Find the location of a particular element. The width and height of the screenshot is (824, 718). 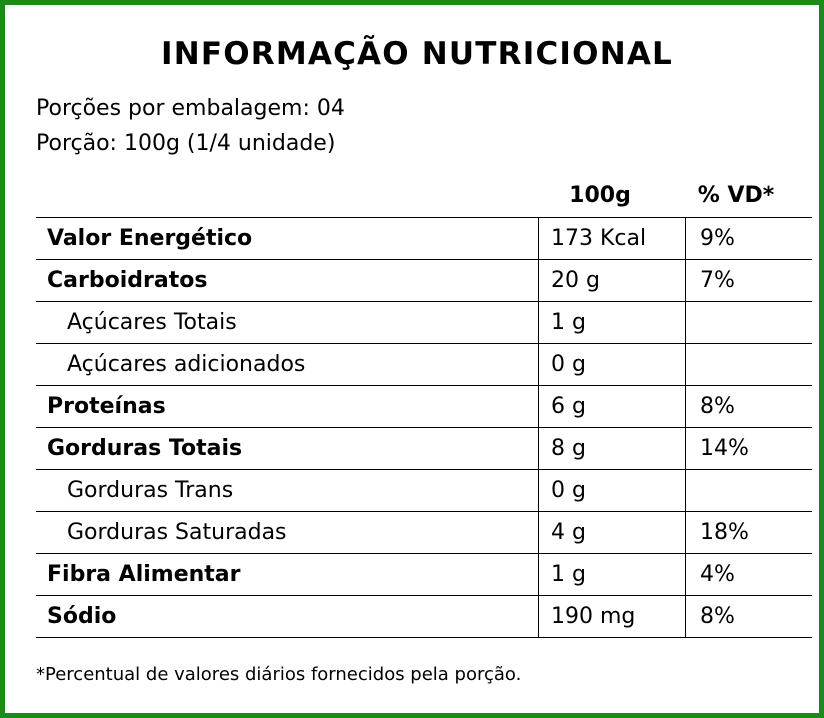

nutrient-name: Valor Energético is located at coordinates (287, 238).